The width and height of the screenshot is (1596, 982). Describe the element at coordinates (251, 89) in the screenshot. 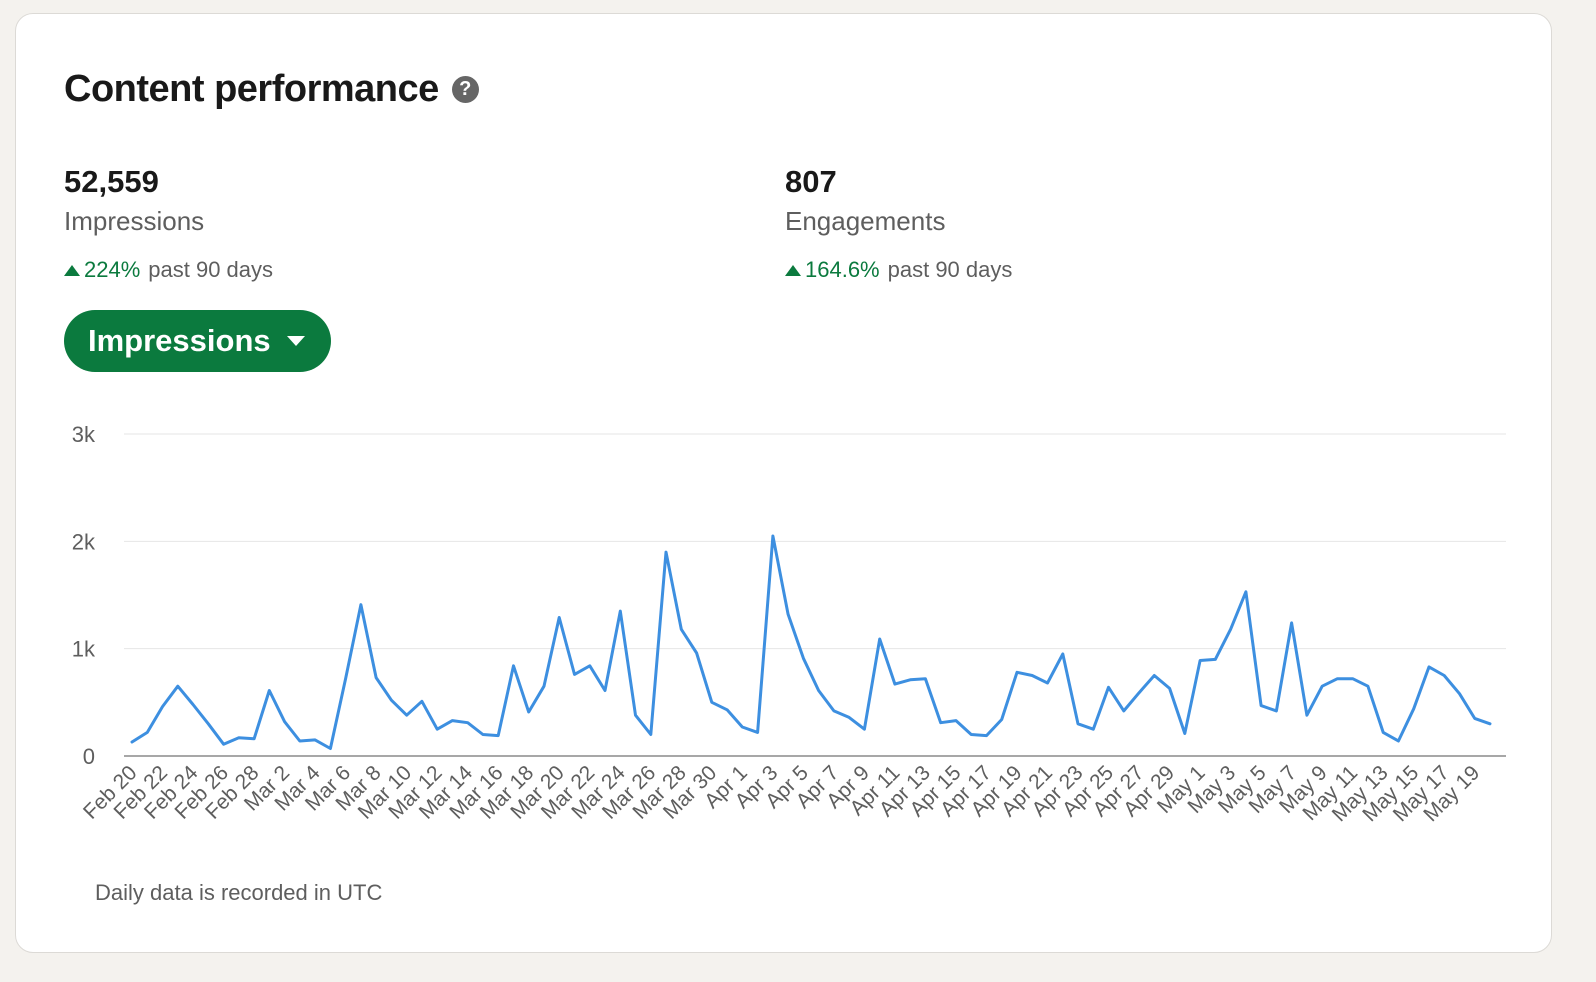

I see `card-title: Content performance` at that location.